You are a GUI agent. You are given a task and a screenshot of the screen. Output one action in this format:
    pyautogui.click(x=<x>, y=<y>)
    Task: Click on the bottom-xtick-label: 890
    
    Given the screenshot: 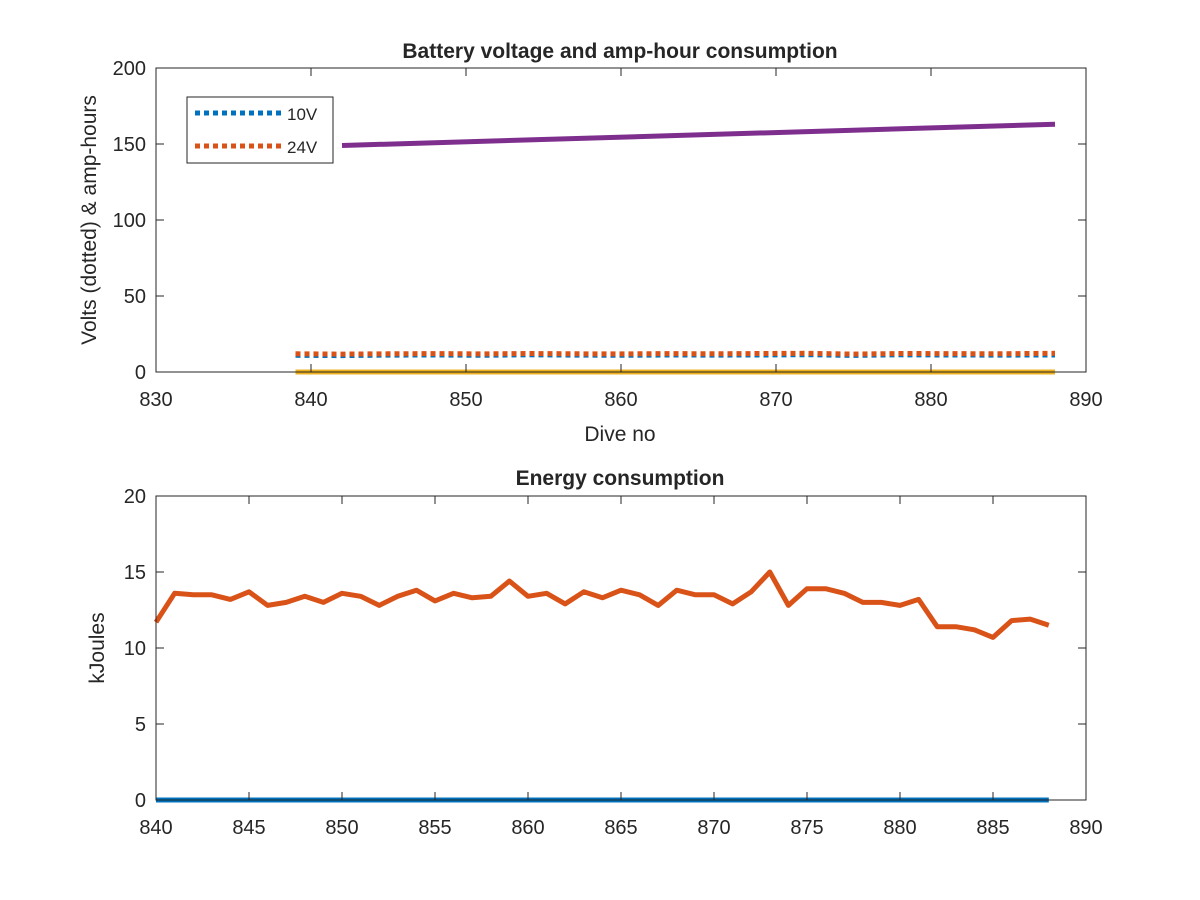 What is the action you would take?
    pyautogui.click(x=1085, y=828)
    